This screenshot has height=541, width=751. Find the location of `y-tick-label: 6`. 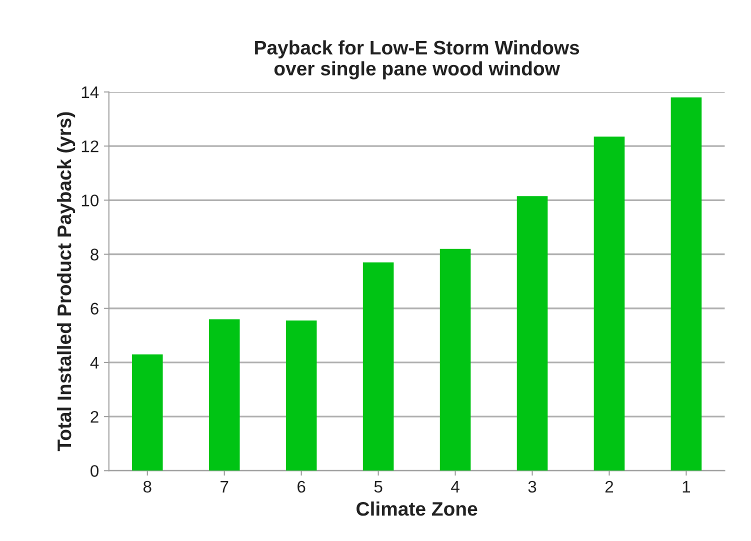

y-tick-label: 6 is located at coordinates (94, 308).